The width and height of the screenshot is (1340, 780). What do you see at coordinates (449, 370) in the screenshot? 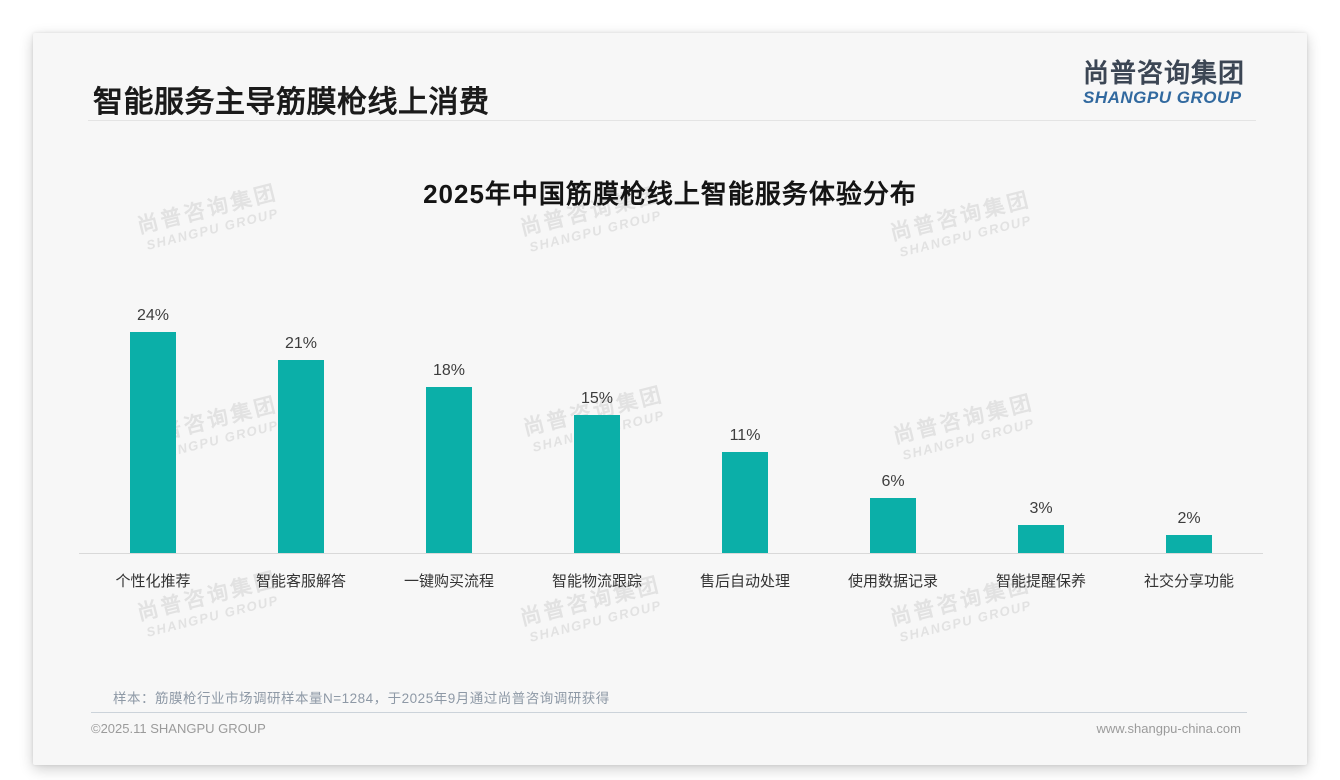
I see `bar-value-label: 18%` at bounding box center [449, 370].